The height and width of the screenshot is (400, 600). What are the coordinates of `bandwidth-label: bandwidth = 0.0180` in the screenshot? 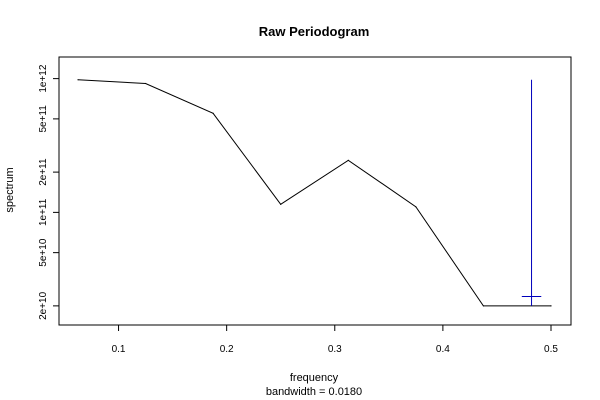 It's located at (314, 392).